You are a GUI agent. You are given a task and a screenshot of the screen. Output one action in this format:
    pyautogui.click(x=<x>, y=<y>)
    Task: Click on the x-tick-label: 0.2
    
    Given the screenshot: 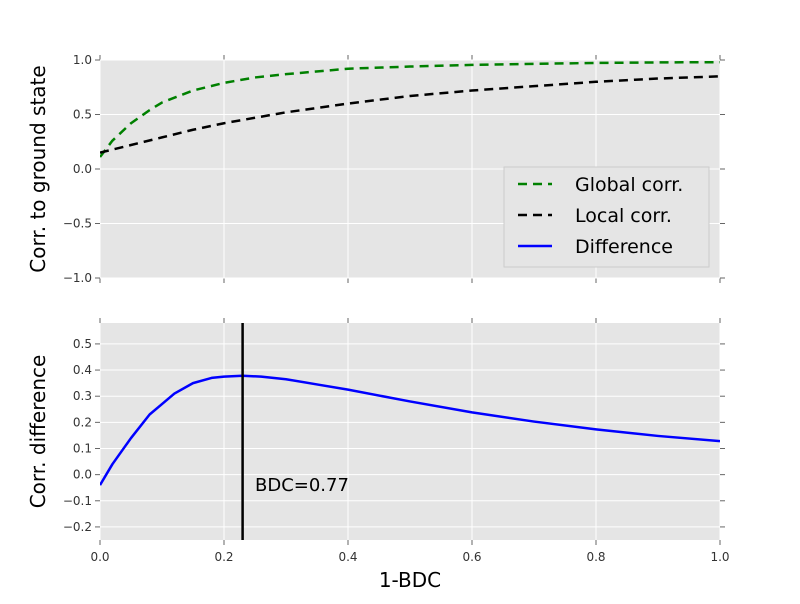 What is the action you would take?
    pyautogui.click(x=223, y=557)
    